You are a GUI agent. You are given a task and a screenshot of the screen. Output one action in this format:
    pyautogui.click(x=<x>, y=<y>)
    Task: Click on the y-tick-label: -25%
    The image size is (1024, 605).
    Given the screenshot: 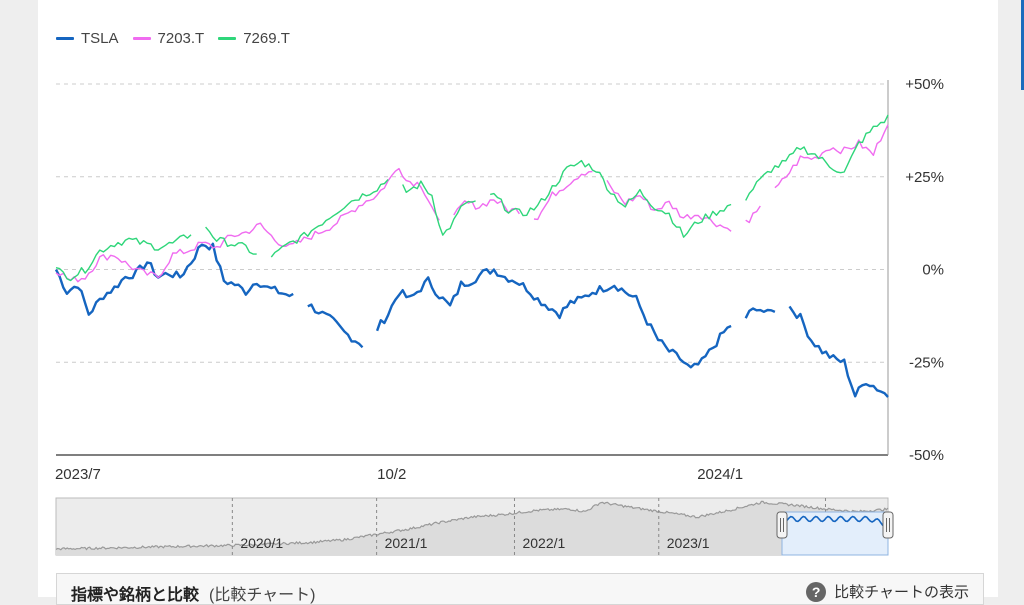 What is the action you would take?
    pyautogui.click(x=926, y=362)
    